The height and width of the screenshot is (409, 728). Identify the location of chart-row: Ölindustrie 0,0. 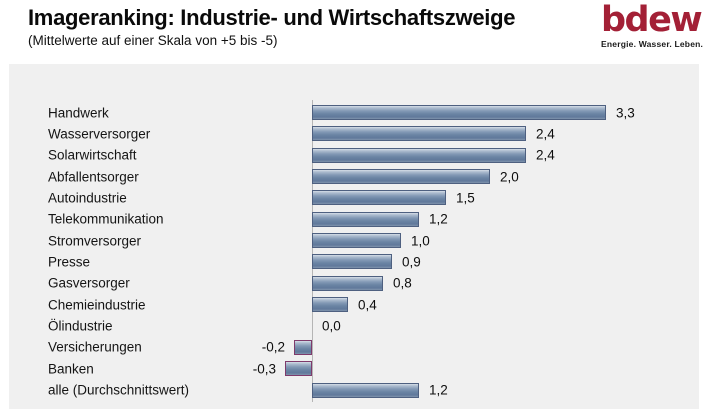
(354, 326).